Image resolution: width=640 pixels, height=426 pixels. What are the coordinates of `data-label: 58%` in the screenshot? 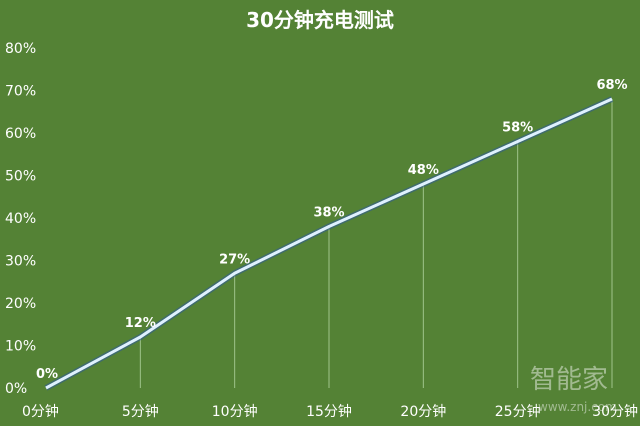 It's located at (517, 128).